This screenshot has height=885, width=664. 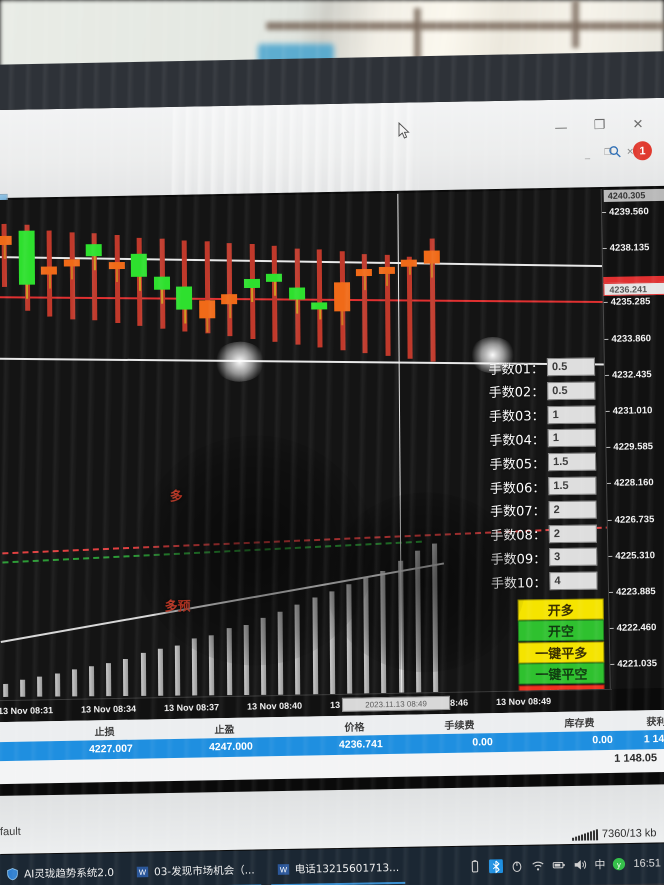 What do you see at coordinates (580, 865) in the screenshot?
I see `volume-icon` at bounding box center [580, 865].